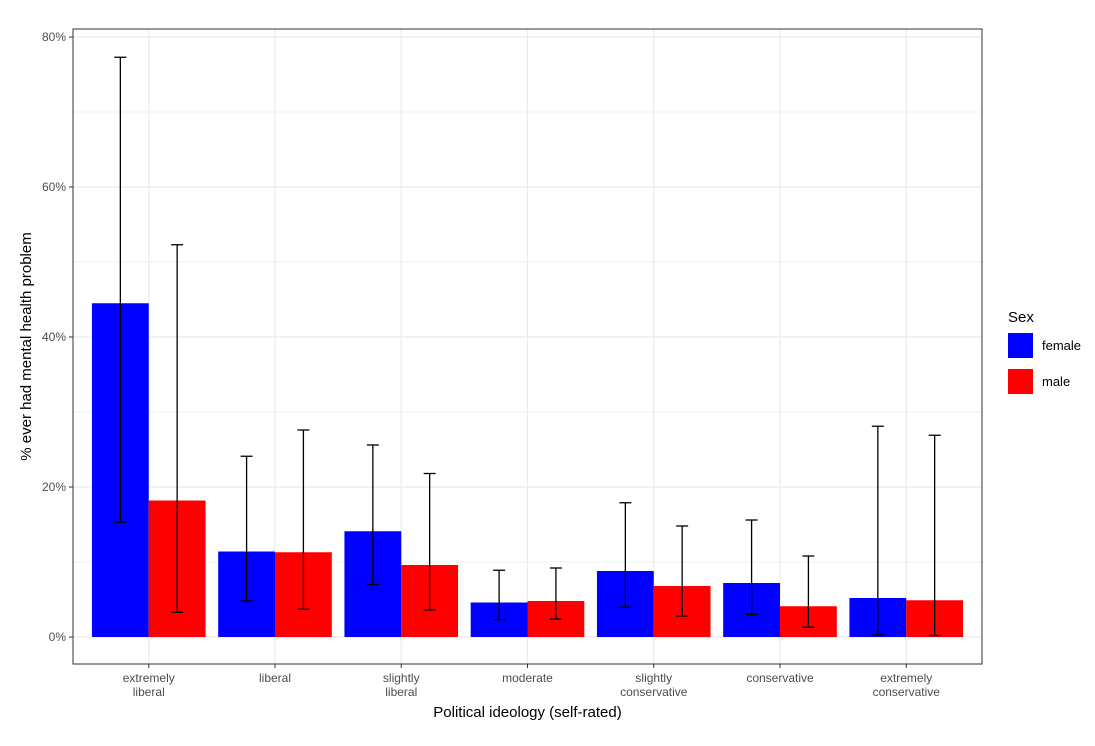 The width and height of the screenshot is (1095, 746). I want to click on legend-title: Sex, so click(1021, 317).